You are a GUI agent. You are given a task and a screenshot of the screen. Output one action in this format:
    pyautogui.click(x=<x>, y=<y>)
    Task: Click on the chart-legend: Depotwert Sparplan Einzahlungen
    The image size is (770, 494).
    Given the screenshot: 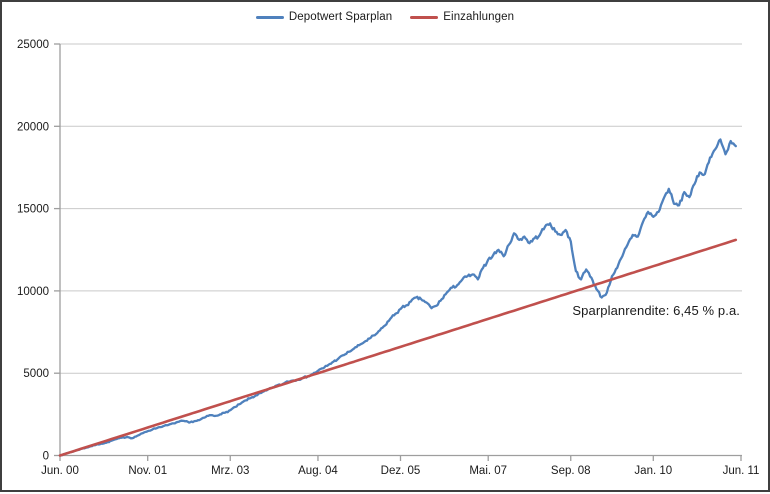 What is the action you would take?
    pyautogui.click(x=385, y=17)
    